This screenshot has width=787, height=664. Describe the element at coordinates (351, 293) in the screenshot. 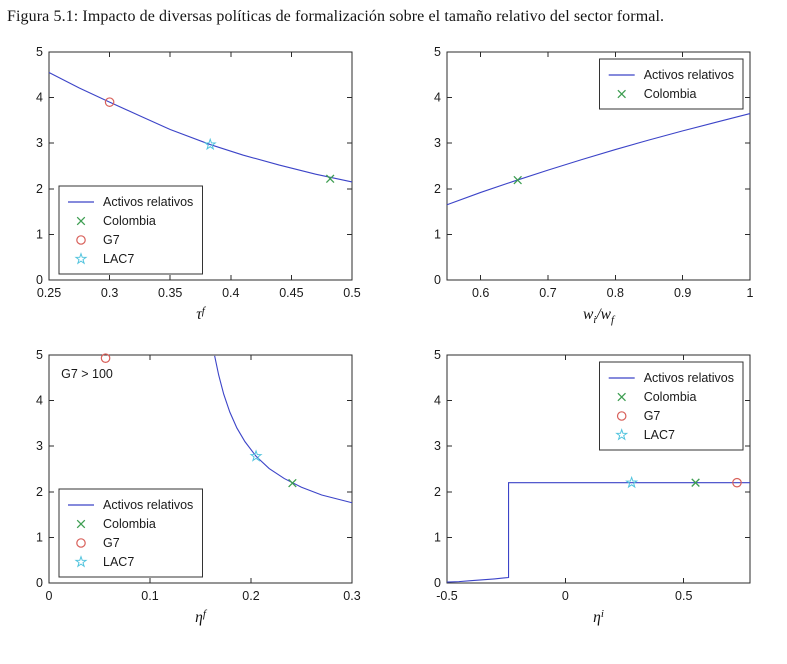

I see `x-tick-label: 0.5` at that location.